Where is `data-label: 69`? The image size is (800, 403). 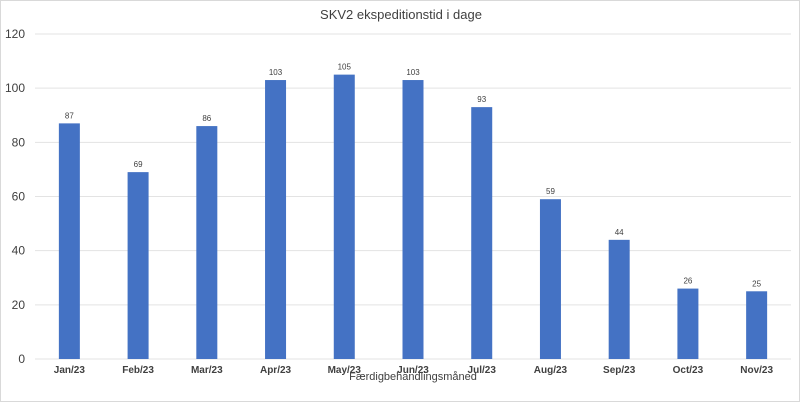
data-label: 69 is located at coordinates (138, 164).